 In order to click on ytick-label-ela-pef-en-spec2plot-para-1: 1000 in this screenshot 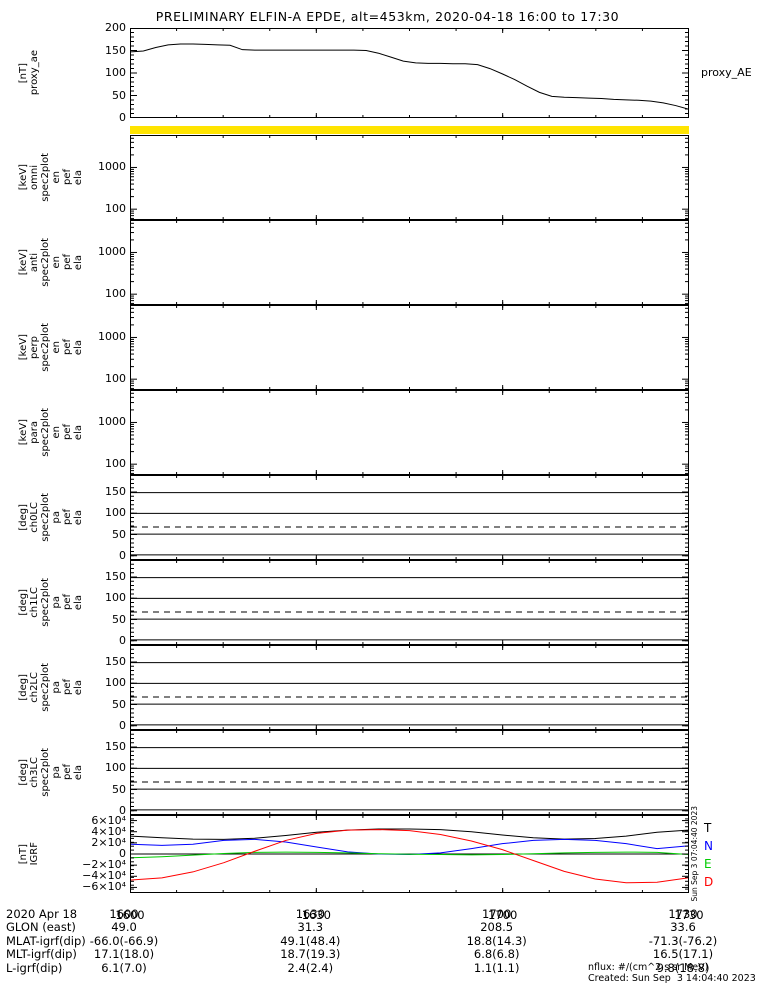, I will do `click(112, 422)`.